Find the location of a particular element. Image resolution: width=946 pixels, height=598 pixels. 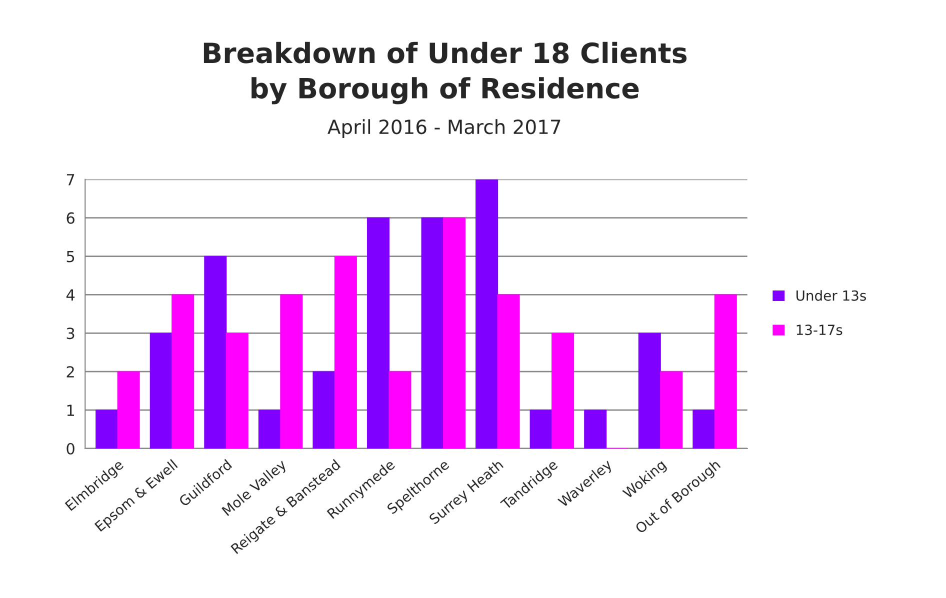

chart-subtitle: April 2016 - March 2017 is located at coordinates (444, 128).